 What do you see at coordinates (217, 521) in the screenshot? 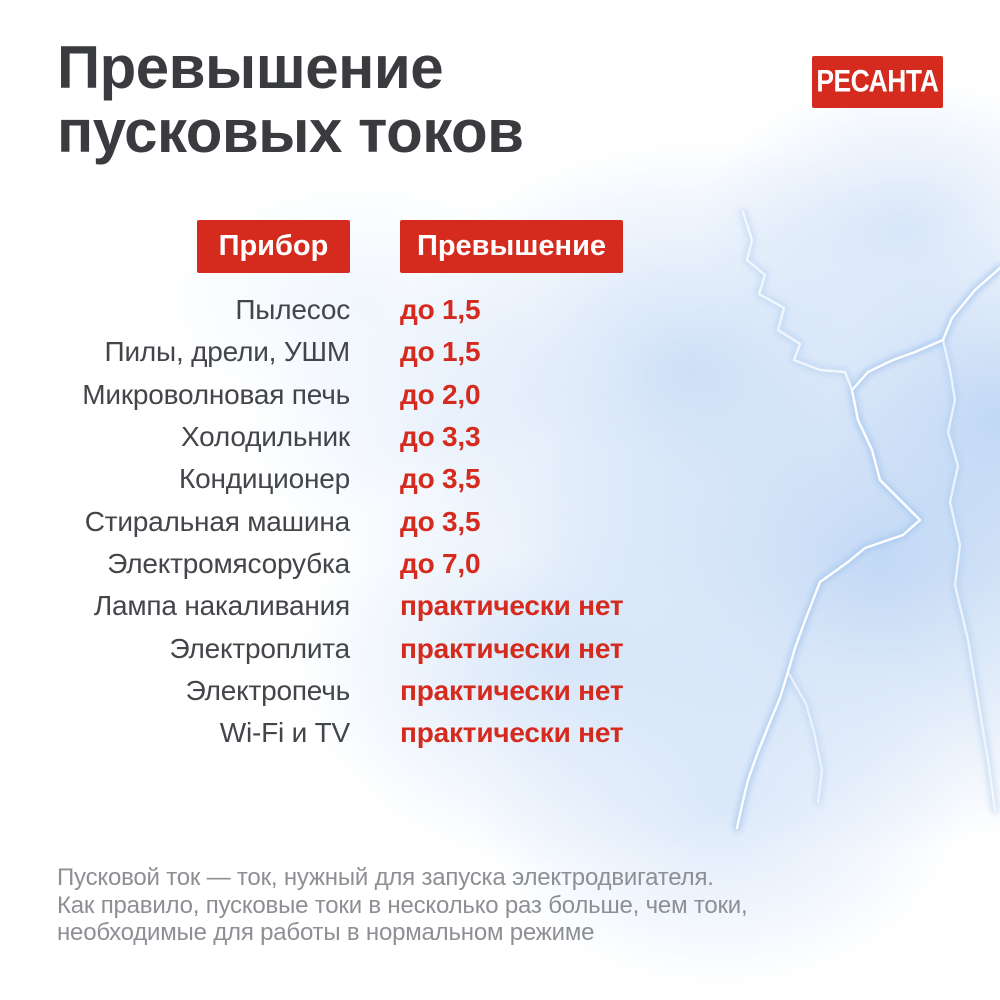
I see `device-name: Стиральная машина` at bounding box center [217, 521].